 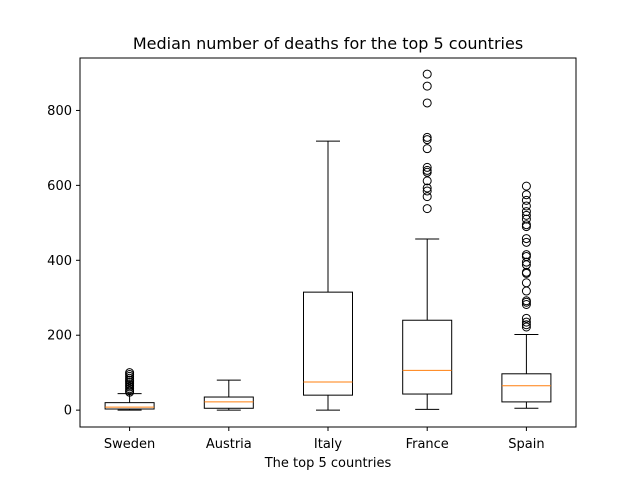 I want to click on y-tick-label: 800, so click(x=59, y=111).